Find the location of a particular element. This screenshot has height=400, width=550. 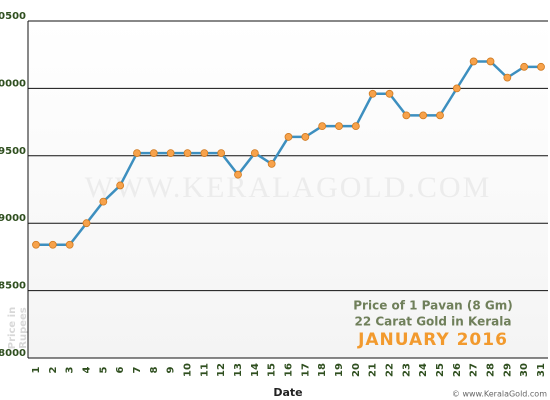

x-tick-label: 27 is located at coordinates (474, 370).